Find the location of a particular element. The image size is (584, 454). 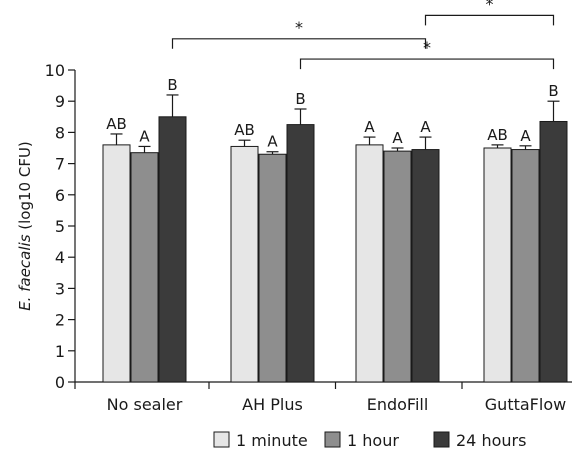

category-label: No sealer is located at coordinates (145, 404).